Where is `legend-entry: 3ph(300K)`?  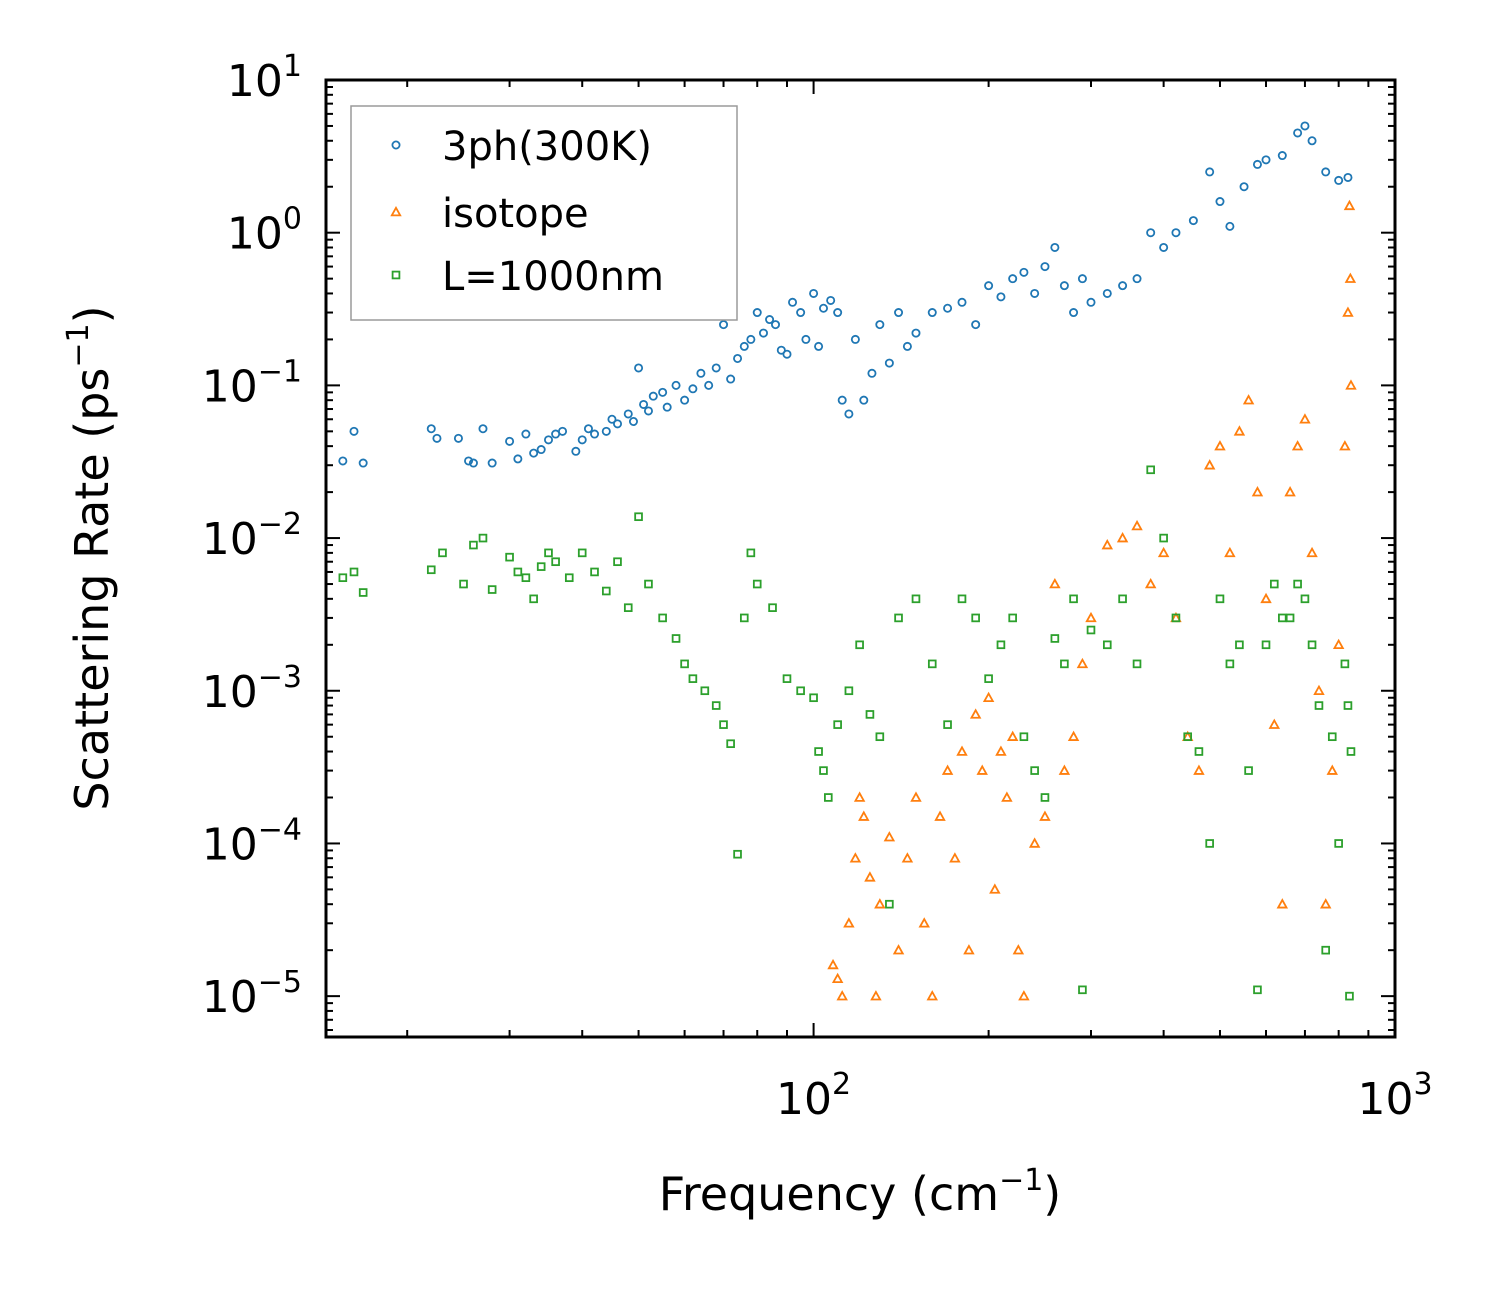 legend-entry: 3ph(300K) is located at coordinates (521, 147).